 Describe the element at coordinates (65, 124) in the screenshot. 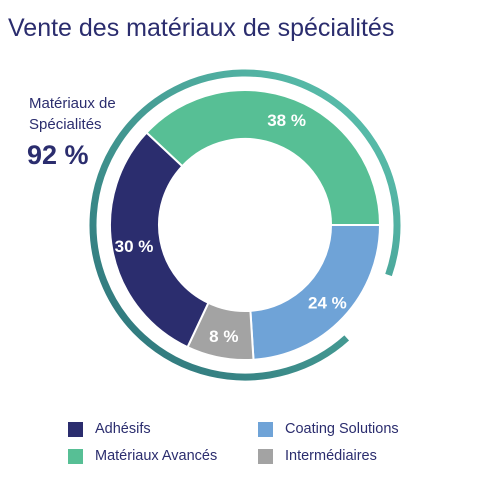

I see `bracket-label-line2: Spécialités` at that location.